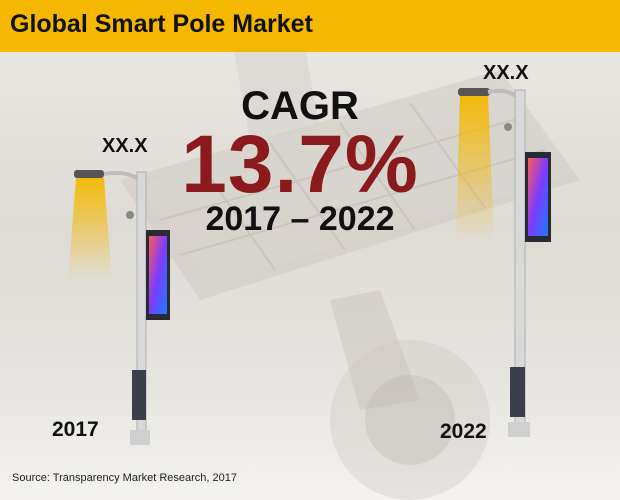 Image resolution: width=620 pixels, height=500 pixels. Describe the element at coordinates (300, 164) in the screenshot. I see `cagr-value: 13.7%` at that location.